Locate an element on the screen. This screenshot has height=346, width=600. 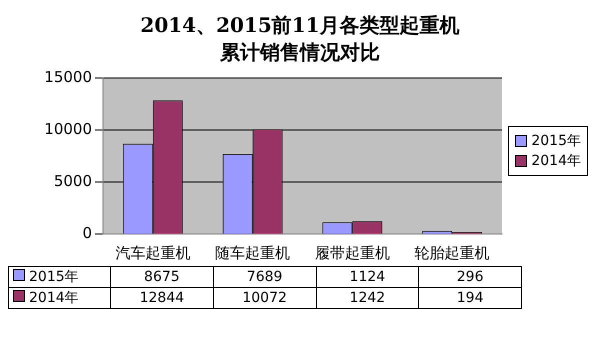
text: 2015年 is located at coordinates (556, 141).